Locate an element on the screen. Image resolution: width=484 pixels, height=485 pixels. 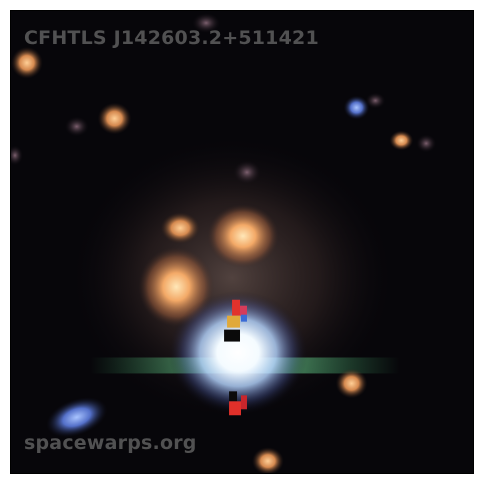
lens-galaxy-upper is located at coordinates (243, 236).